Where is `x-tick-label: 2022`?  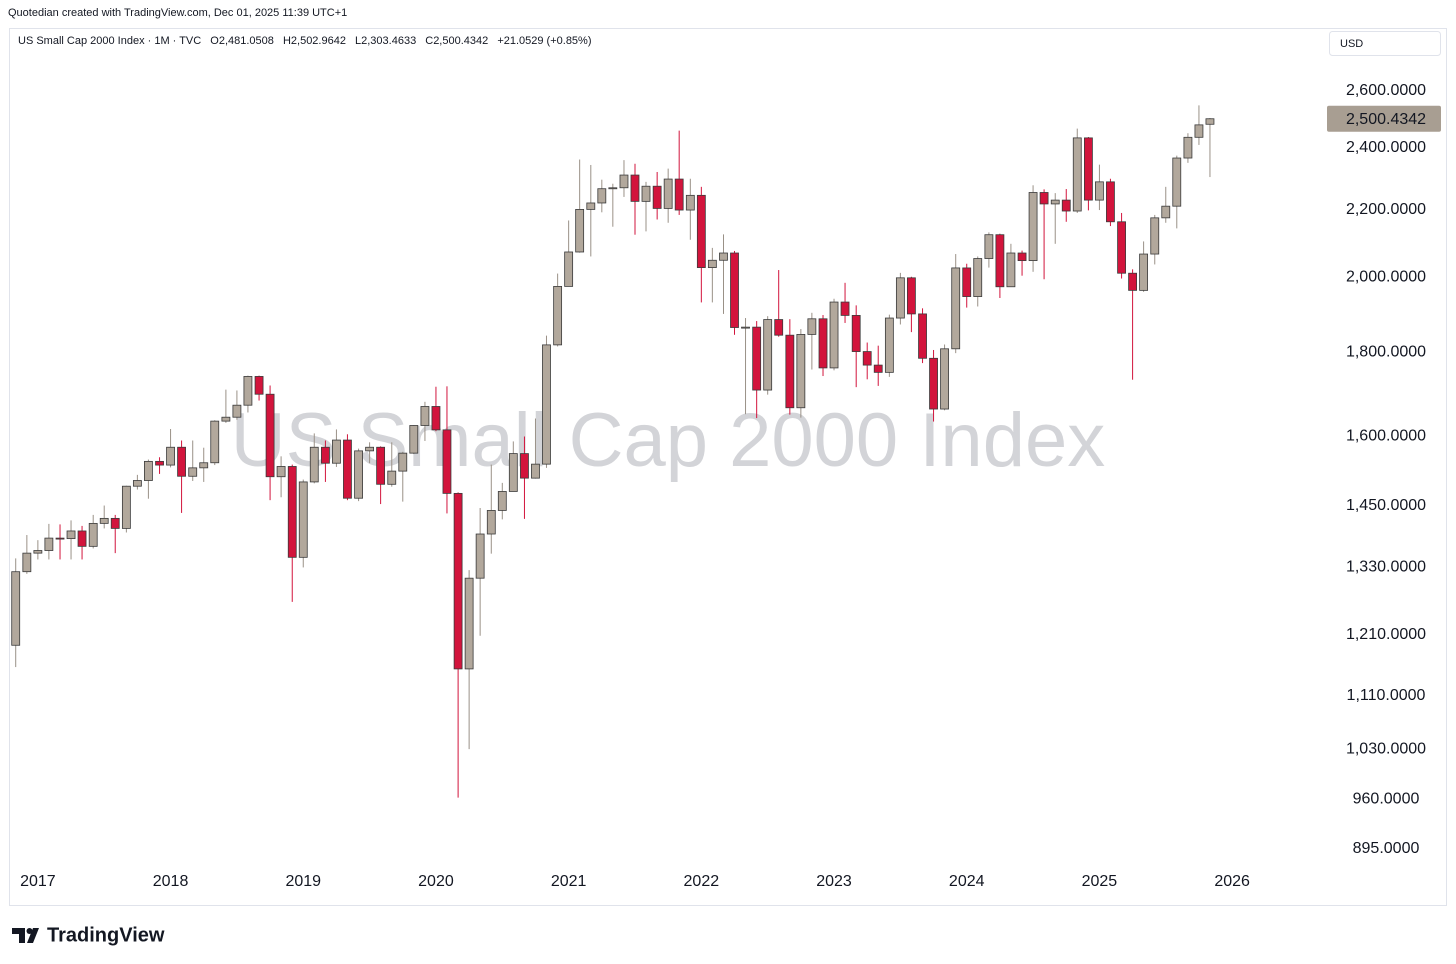 x-tick-label: 2022 is located at coordinates (702, 881).